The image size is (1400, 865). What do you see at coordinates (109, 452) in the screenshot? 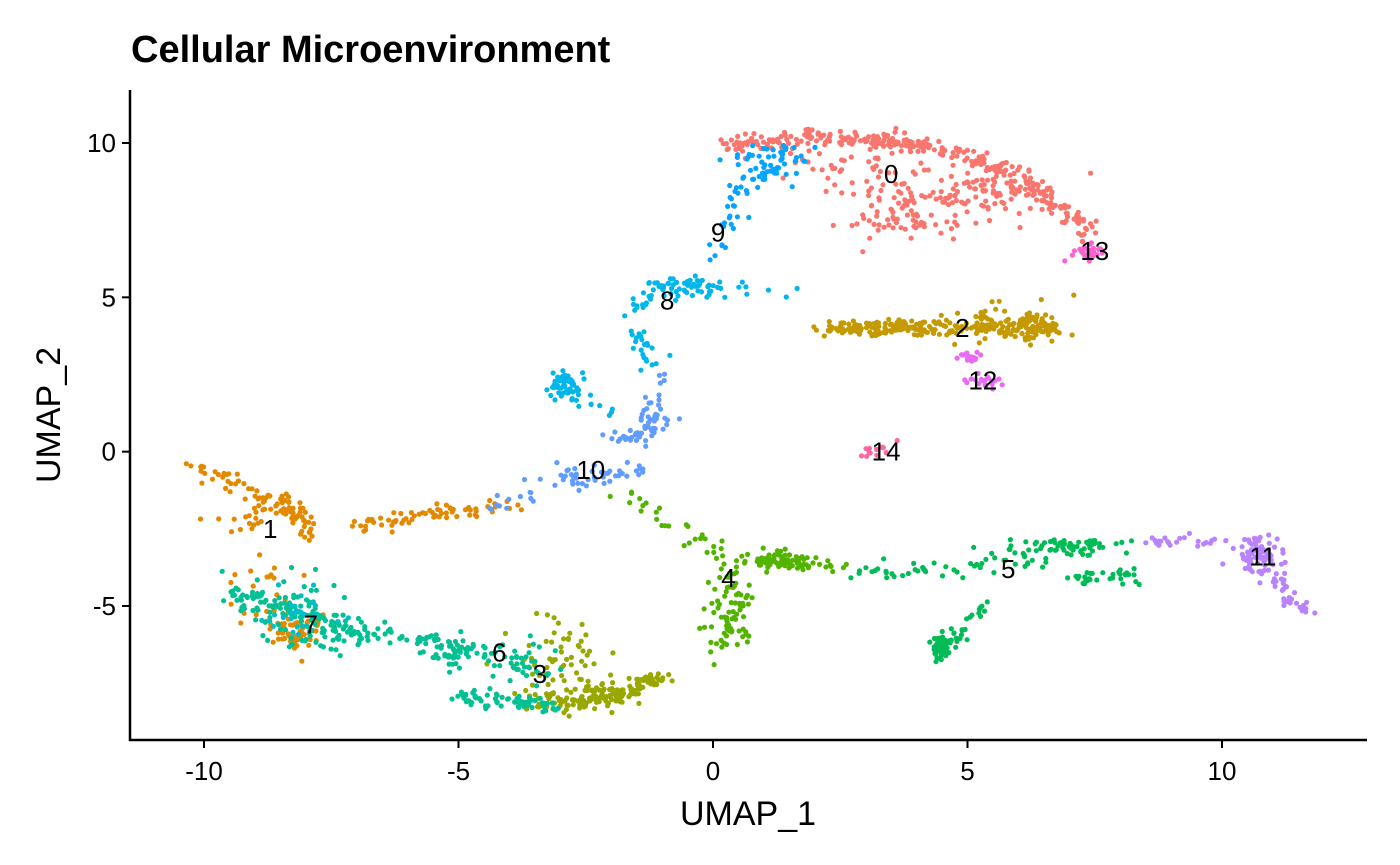
I see `y-tick-label: 0` at bounding box center [109, 452].